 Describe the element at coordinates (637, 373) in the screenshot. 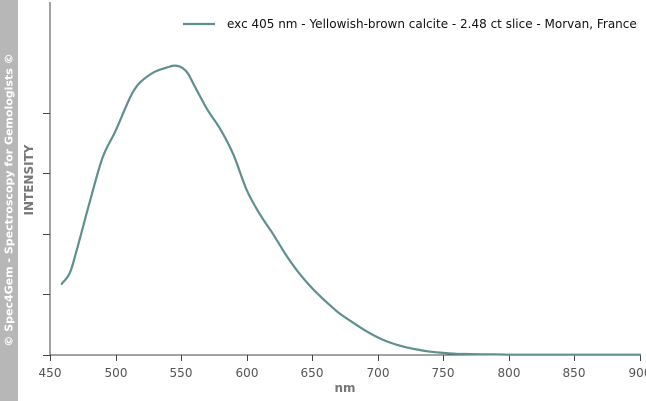

I see `x-tick-label: 900` at that location.